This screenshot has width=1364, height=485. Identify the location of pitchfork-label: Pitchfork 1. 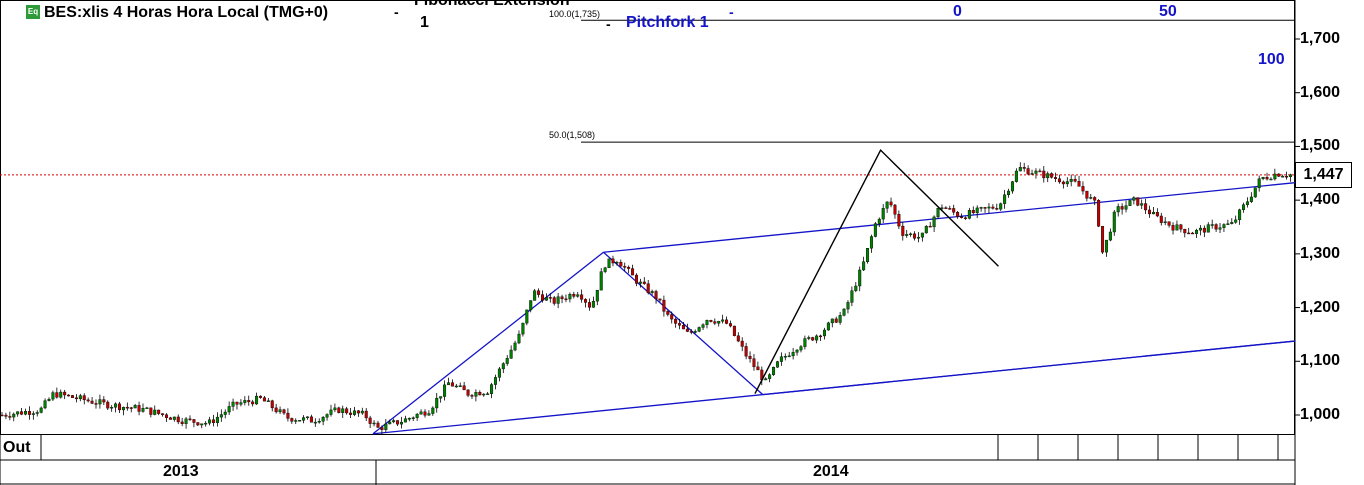
(667, 22).